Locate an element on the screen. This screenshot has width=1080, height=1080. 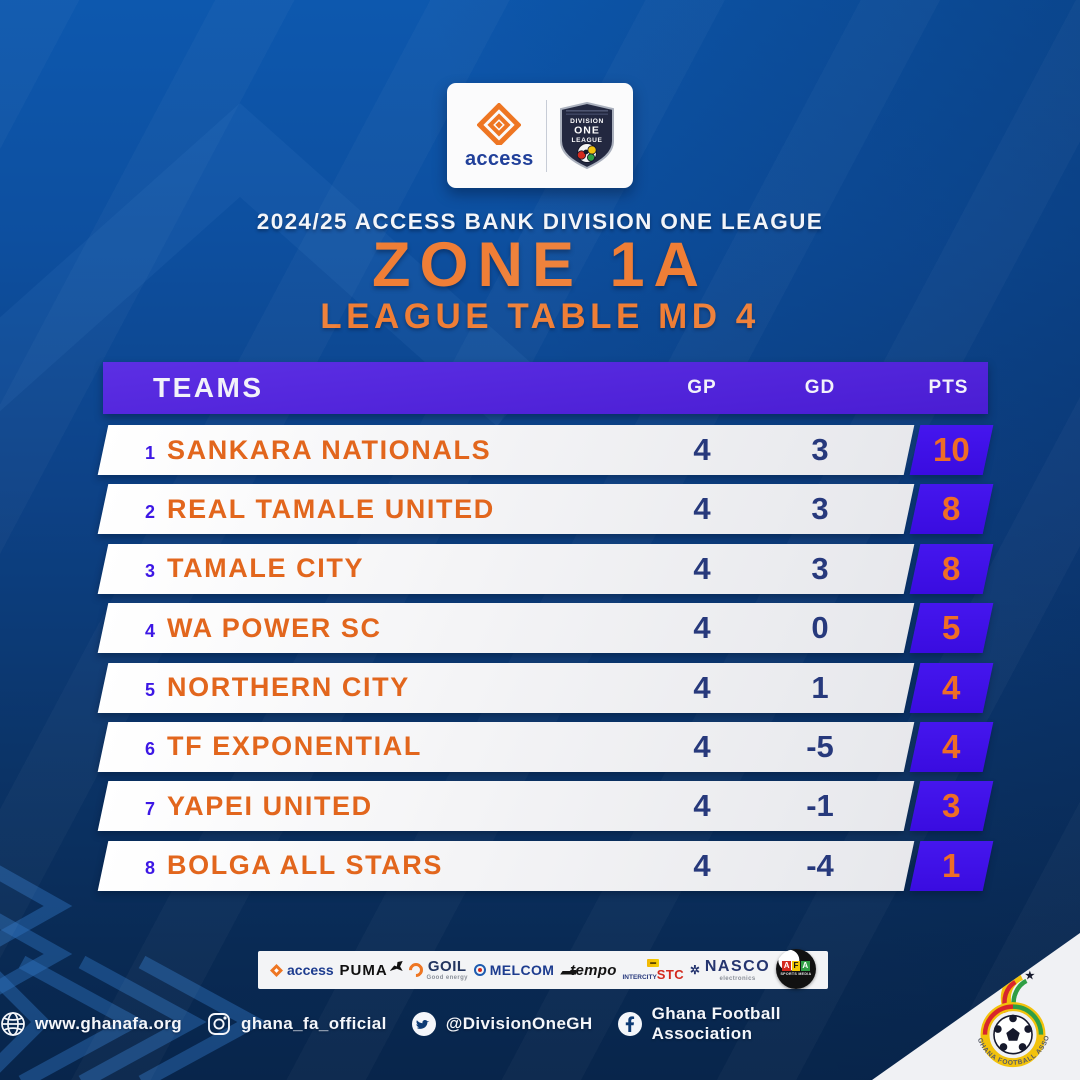
pts-block: 3 is located at coordinates (951, 806).